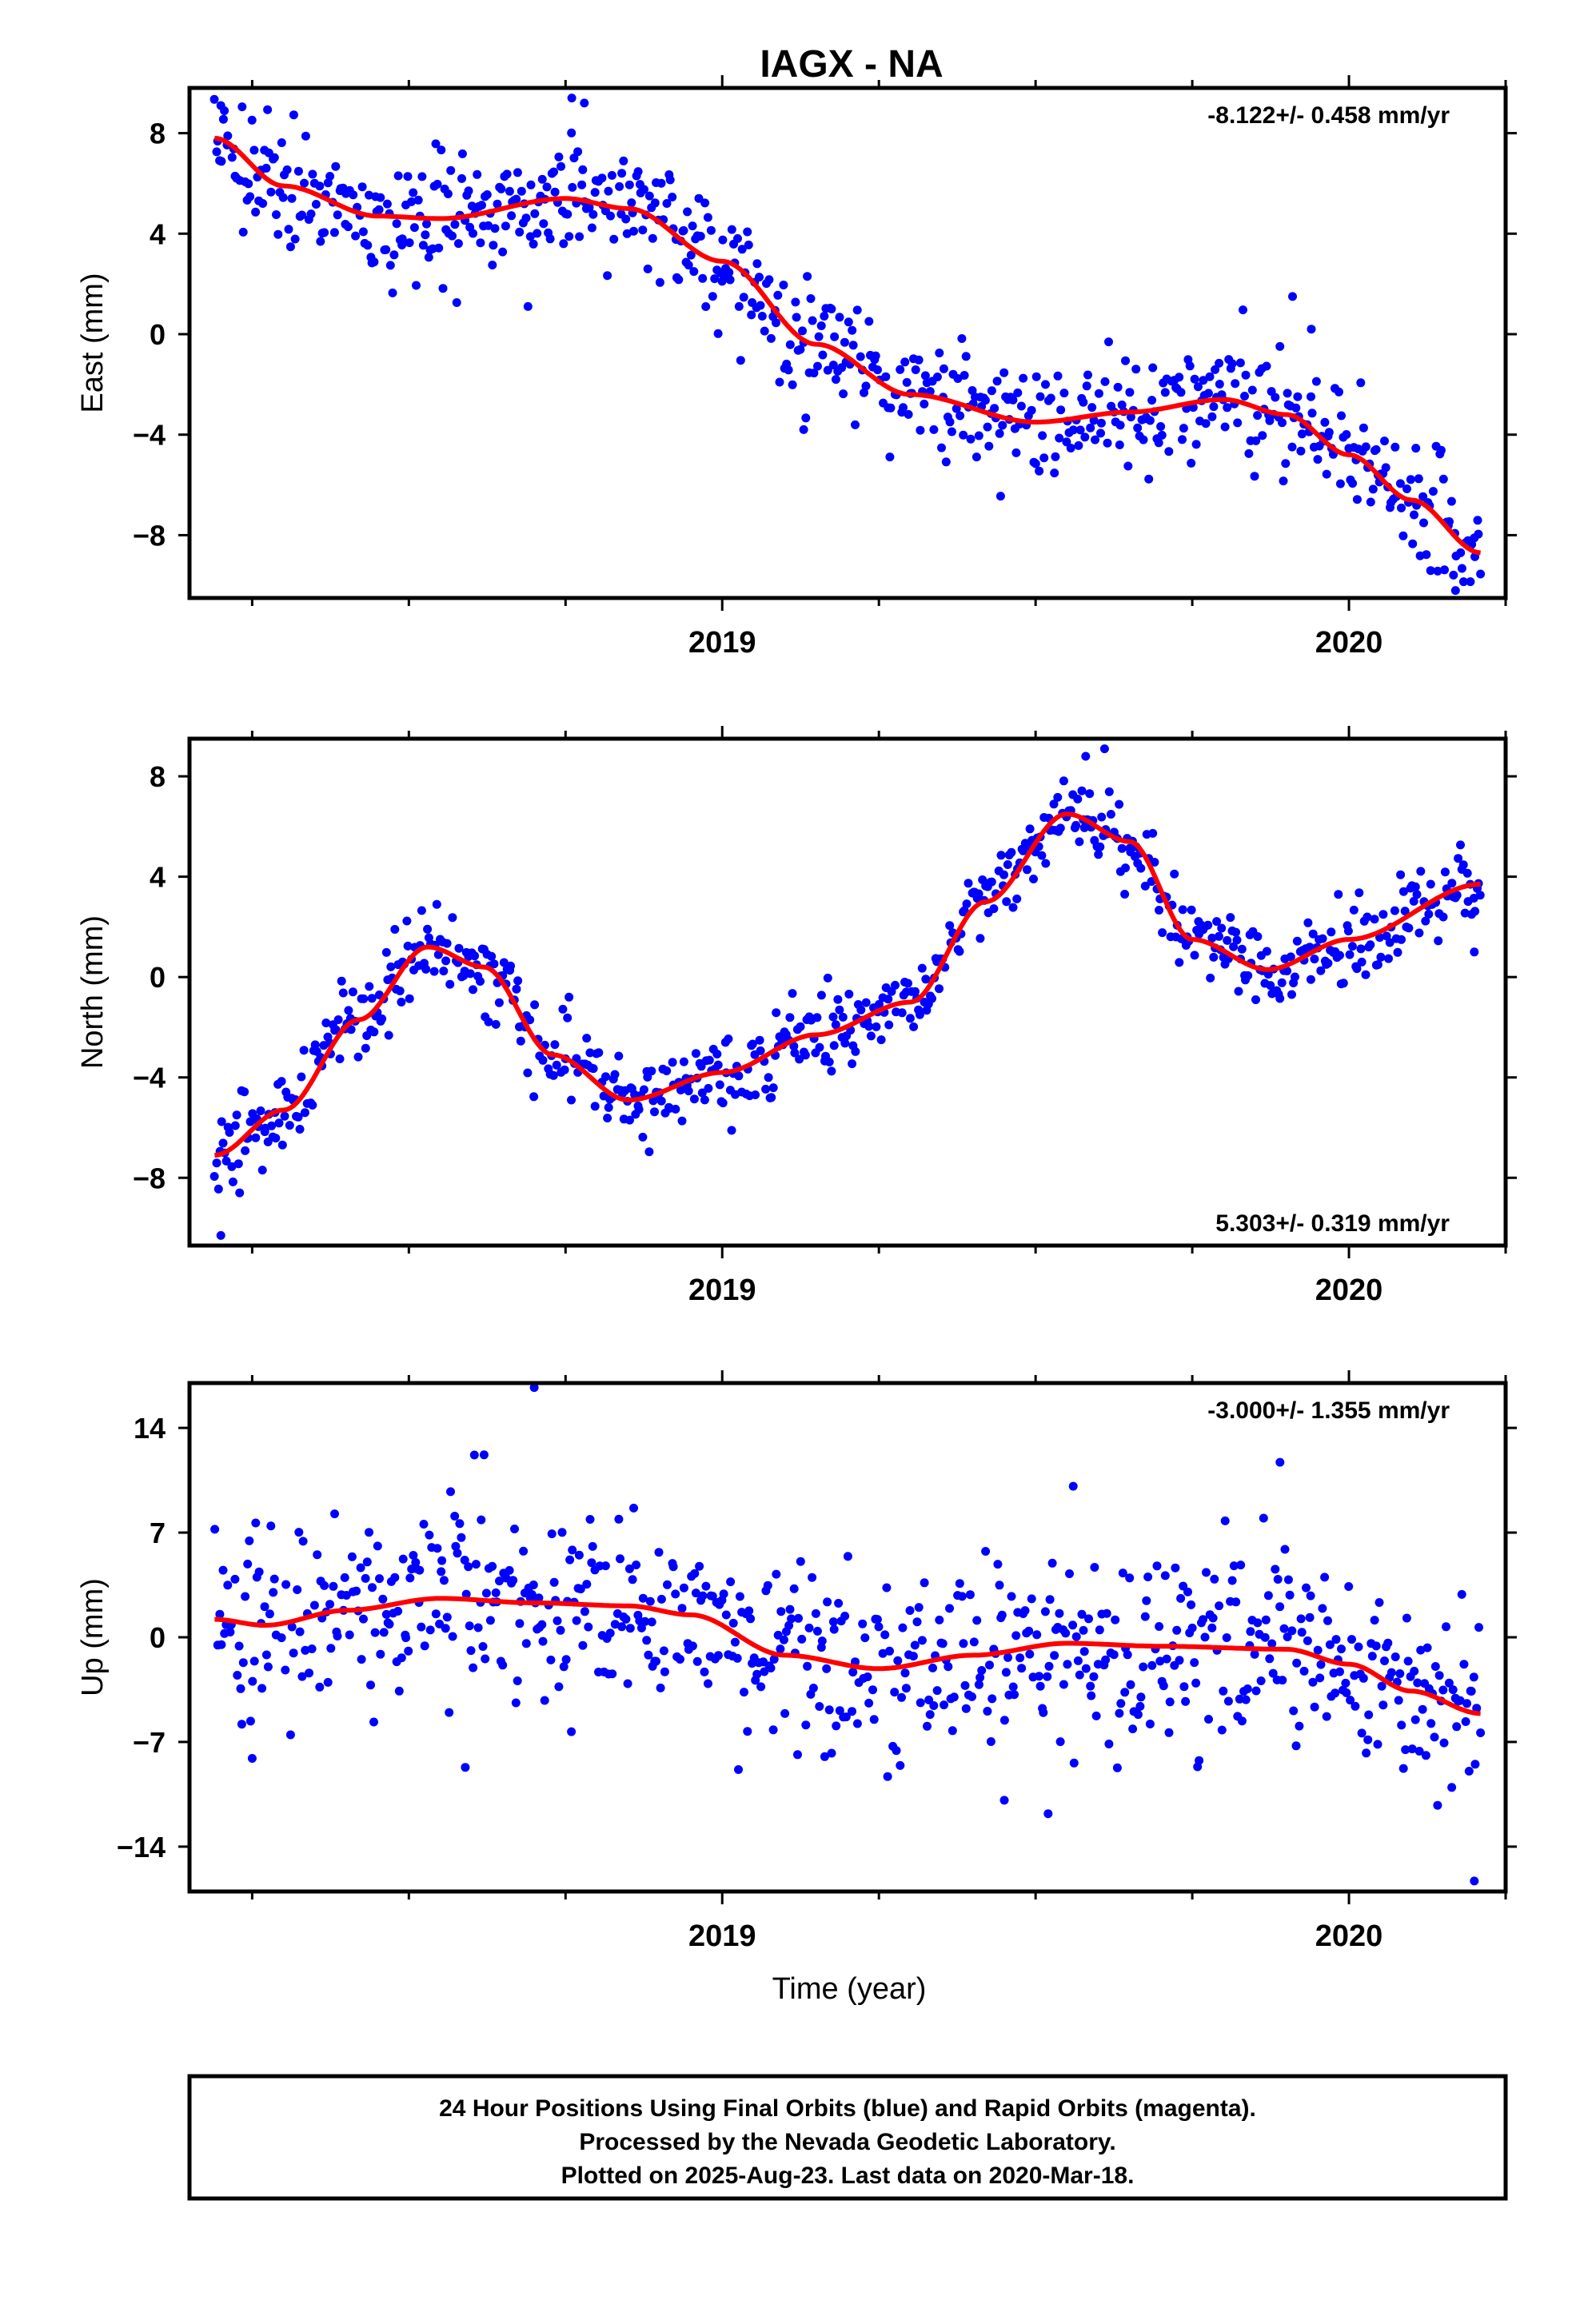 This screenshot has height=2324, width=1580. What do you see at coordinates (150, 1428) in the screenshot?
I see `y-tick-label: 14` at bounding box center [150, 1428].